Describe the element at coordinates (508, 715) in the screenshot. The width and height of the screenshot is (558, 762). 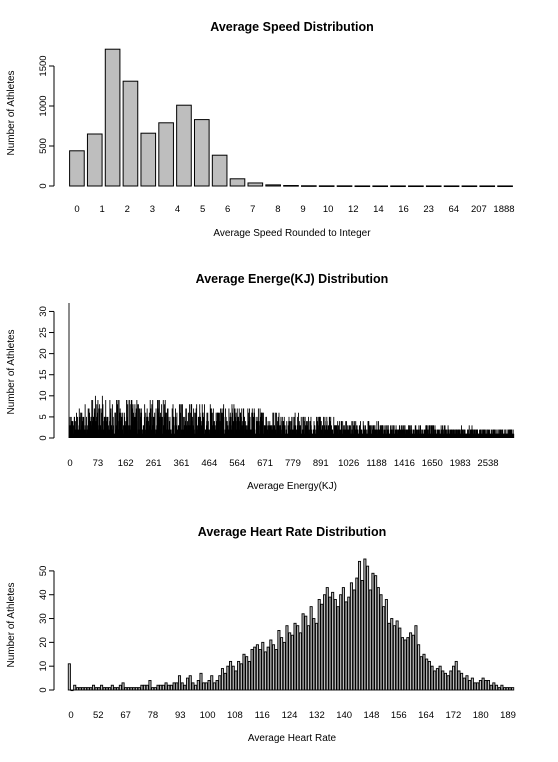
I see `heart-rate-x-tick-label: 189` at that location.